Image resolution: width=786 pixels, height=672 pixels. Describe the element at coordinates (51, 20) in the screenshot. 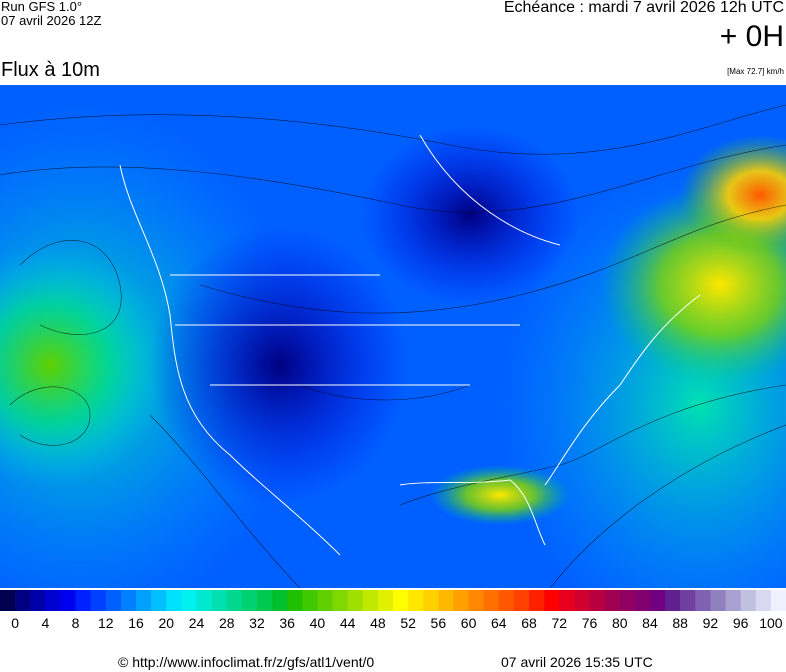

I see `run-date: 07 avril 2026 12Z` at that location.